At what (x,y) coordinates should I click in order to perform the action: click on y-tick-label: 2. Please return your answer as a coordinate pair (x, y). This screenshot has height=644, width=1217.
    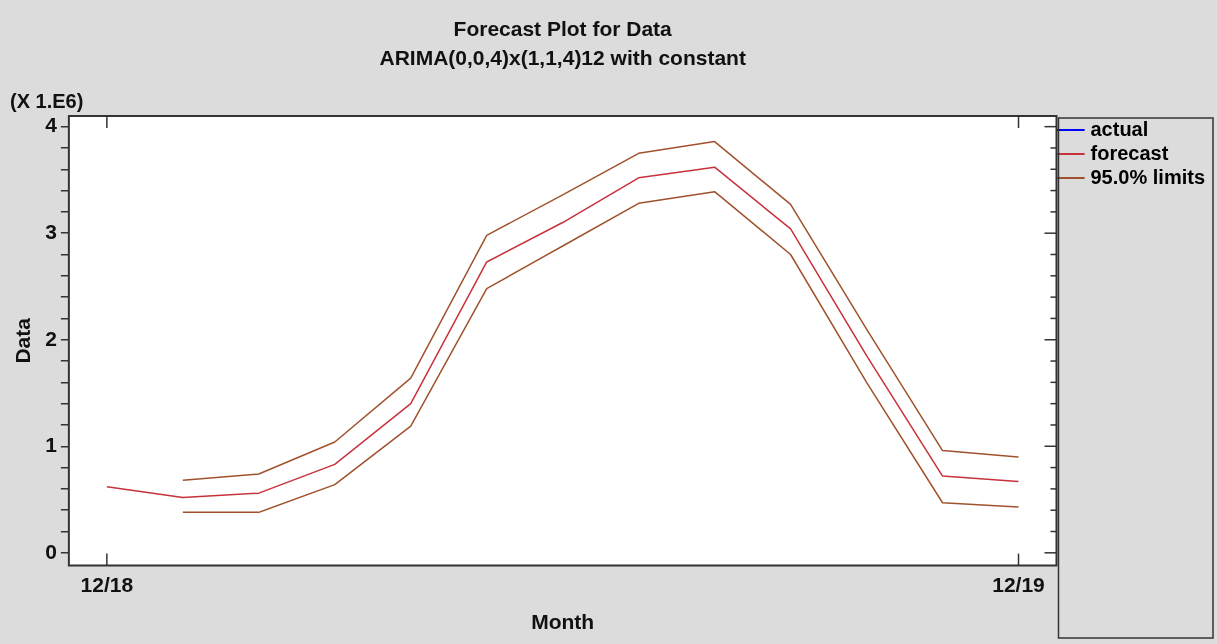
    Looking at the image, I should click on (51, 338).